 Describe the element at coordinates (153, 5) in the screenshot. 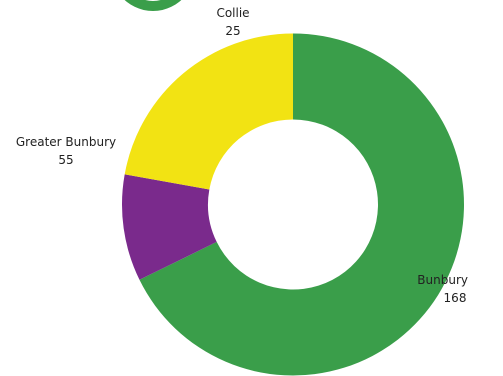

I see `cropped-neighbor-slice` at that location.